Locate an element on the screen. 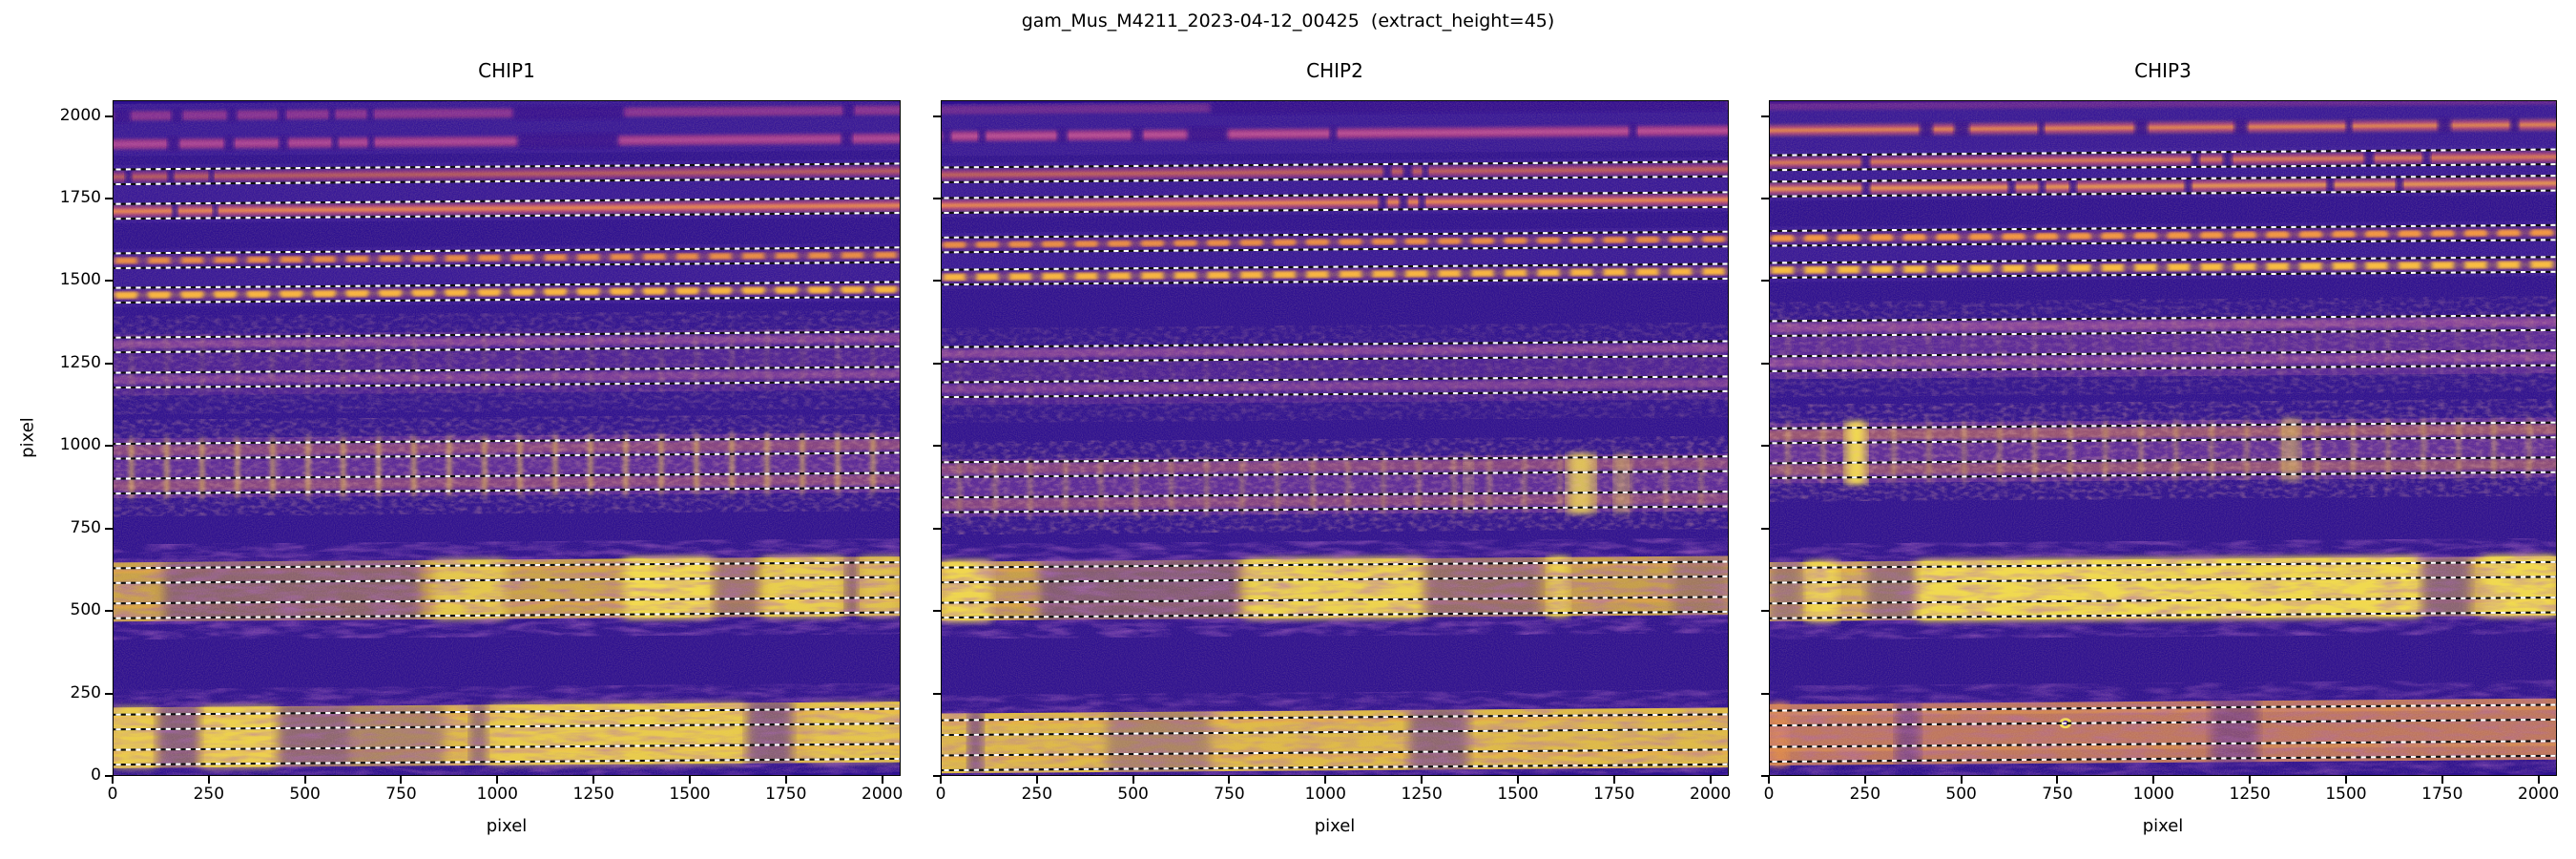 The width and height of the screenshot is (2576, 859). y-tick-label: 1000 is located at coordinates (80, 445).